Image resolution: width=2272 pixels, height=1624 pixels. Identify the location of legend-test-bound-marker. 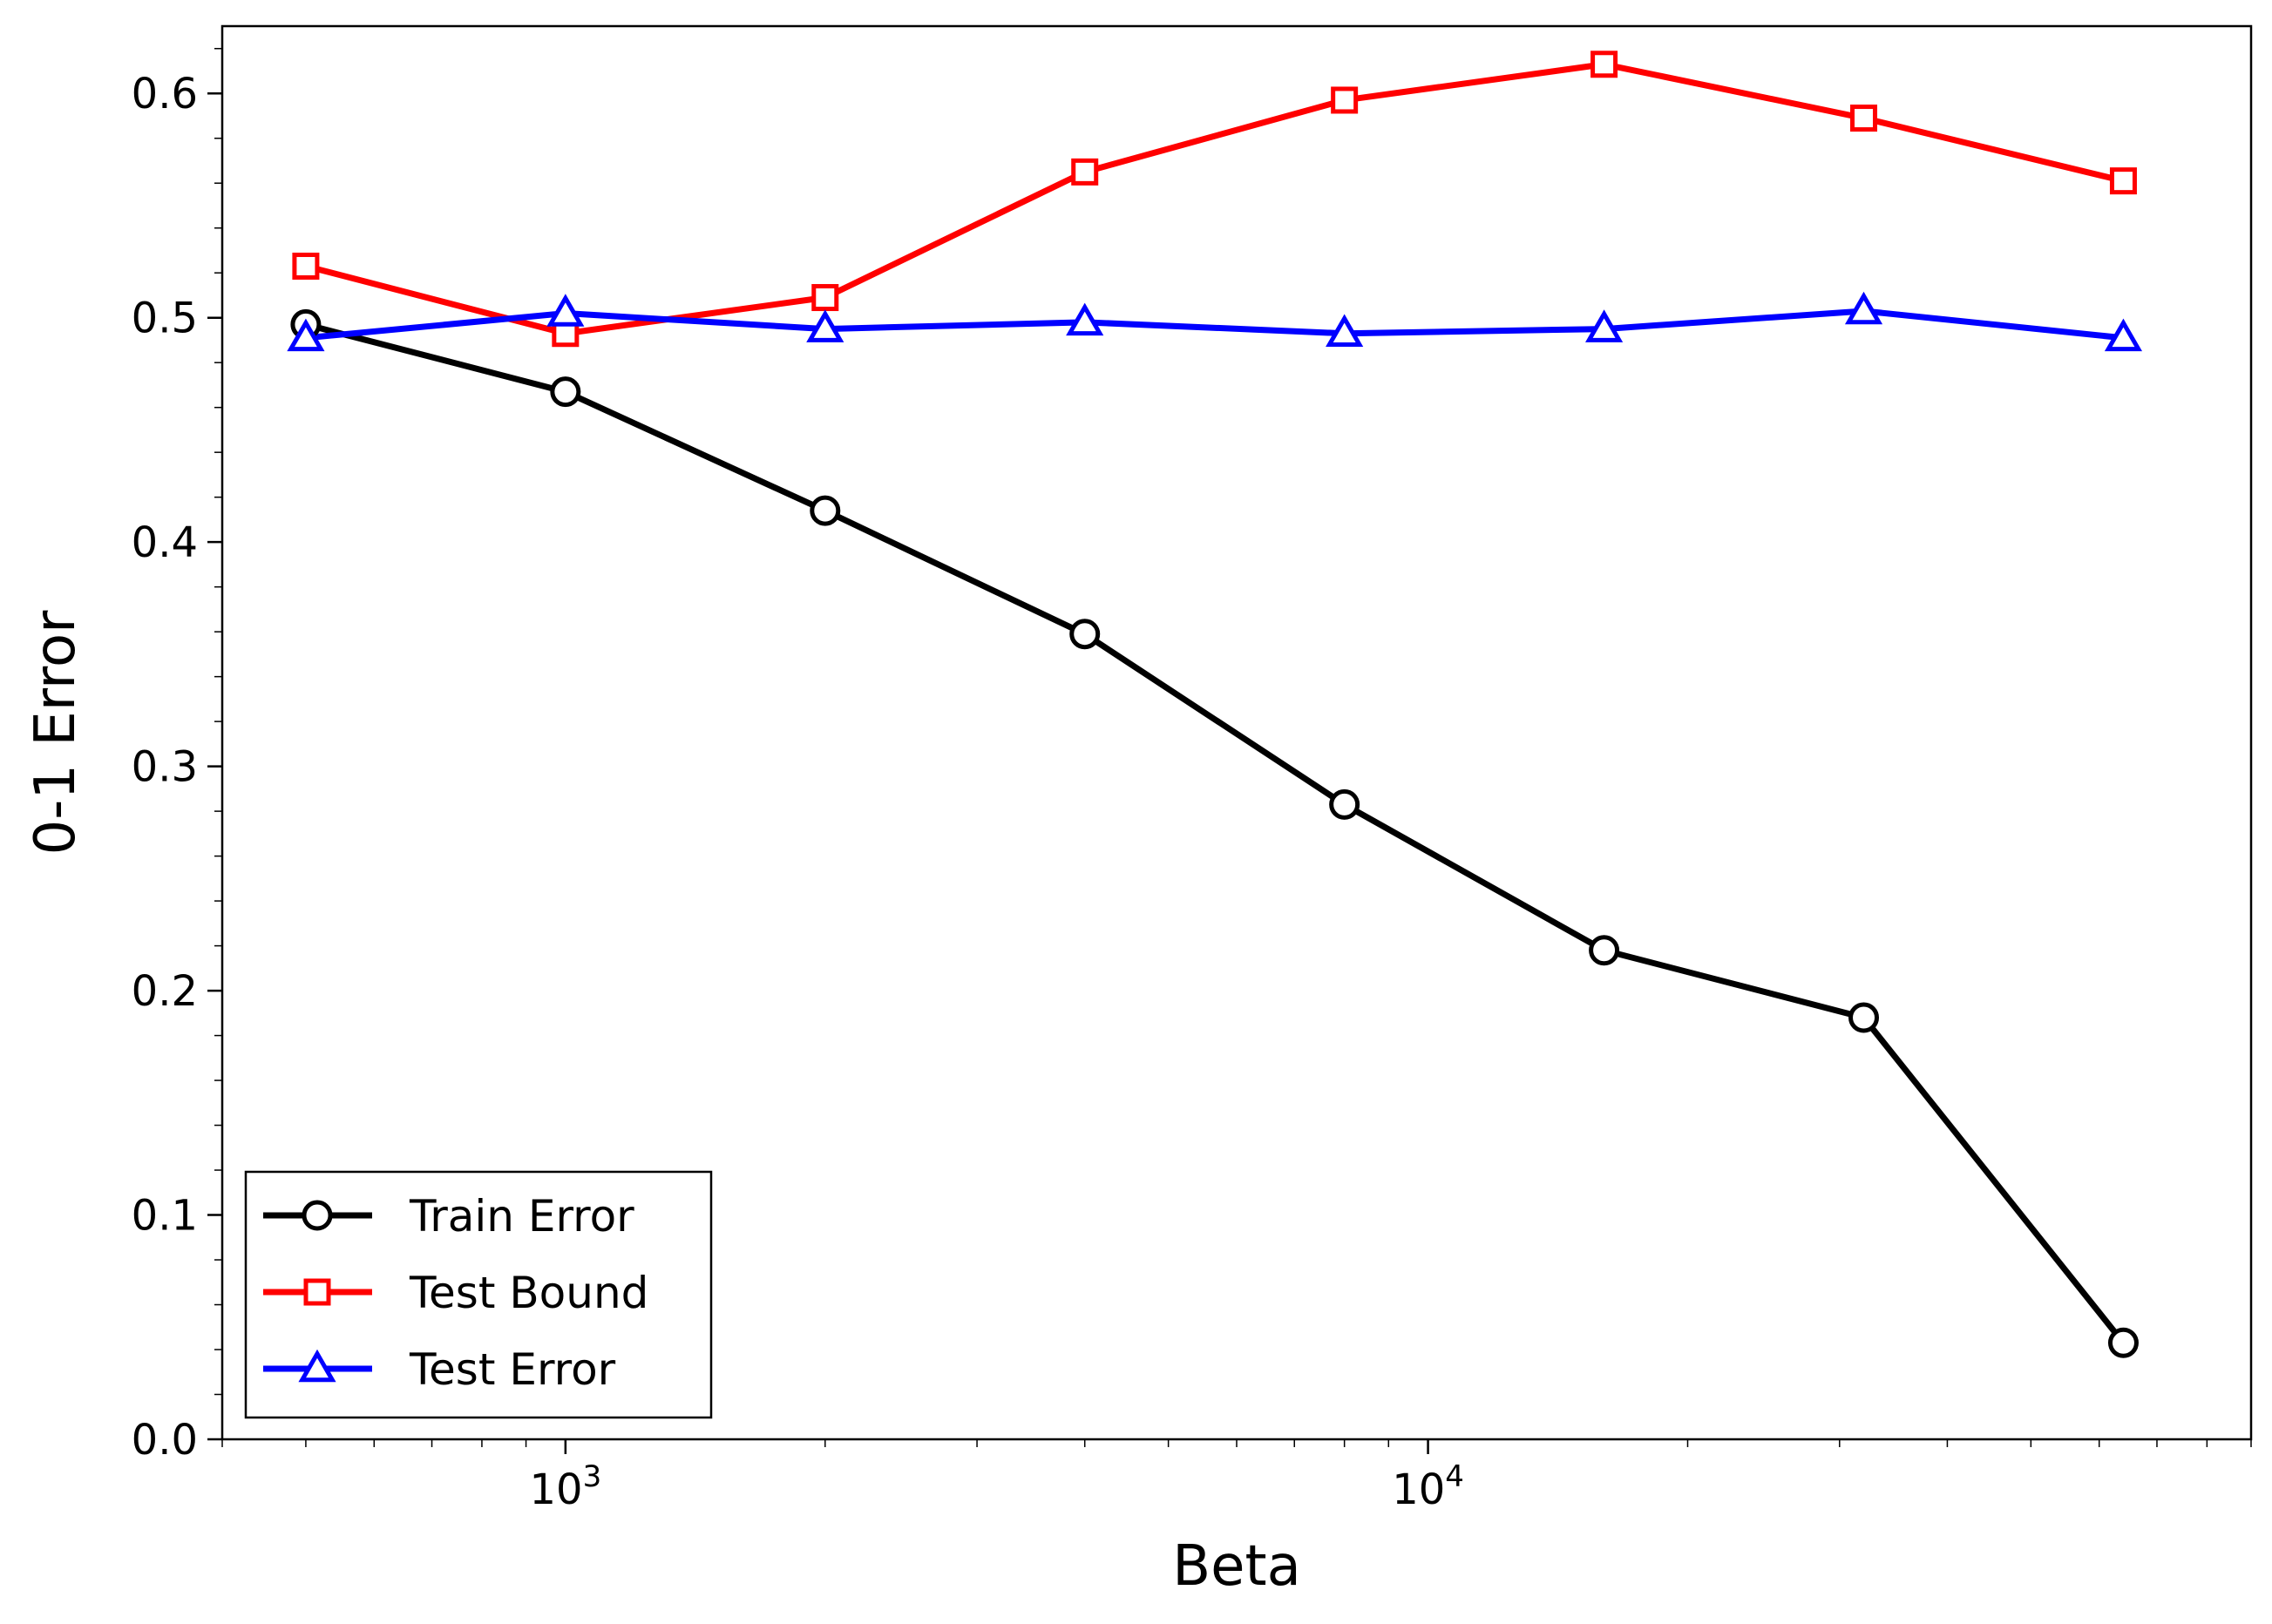
(317, 1292).